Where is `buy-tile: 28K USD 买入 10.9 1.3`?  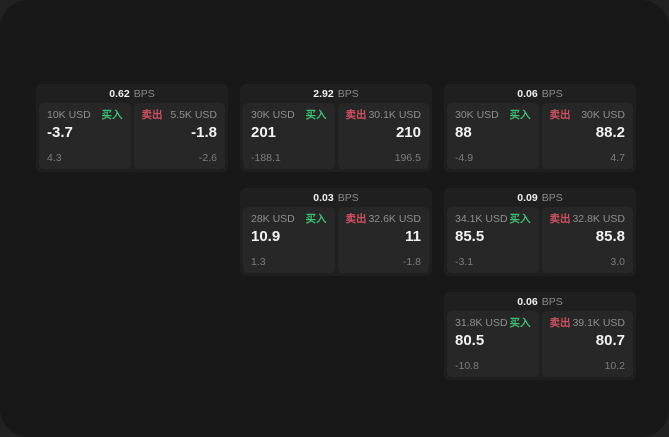
buy-tile: 28K USD 买入 10.9 1.3 is located at coordinates (289, 240).